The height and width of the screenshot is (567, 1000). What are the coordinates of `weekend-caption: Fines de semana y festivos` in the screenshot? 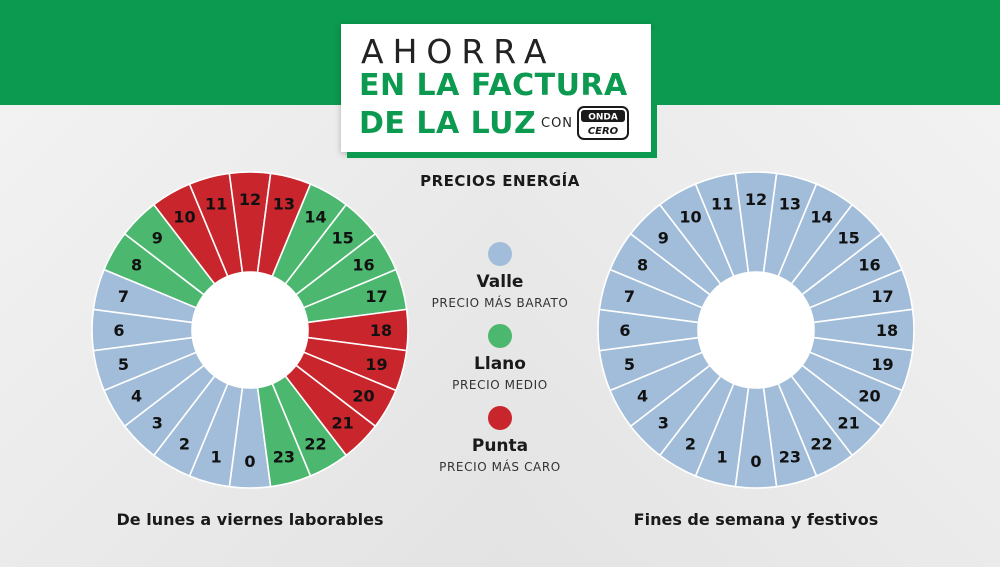 It's located at (756, 519).